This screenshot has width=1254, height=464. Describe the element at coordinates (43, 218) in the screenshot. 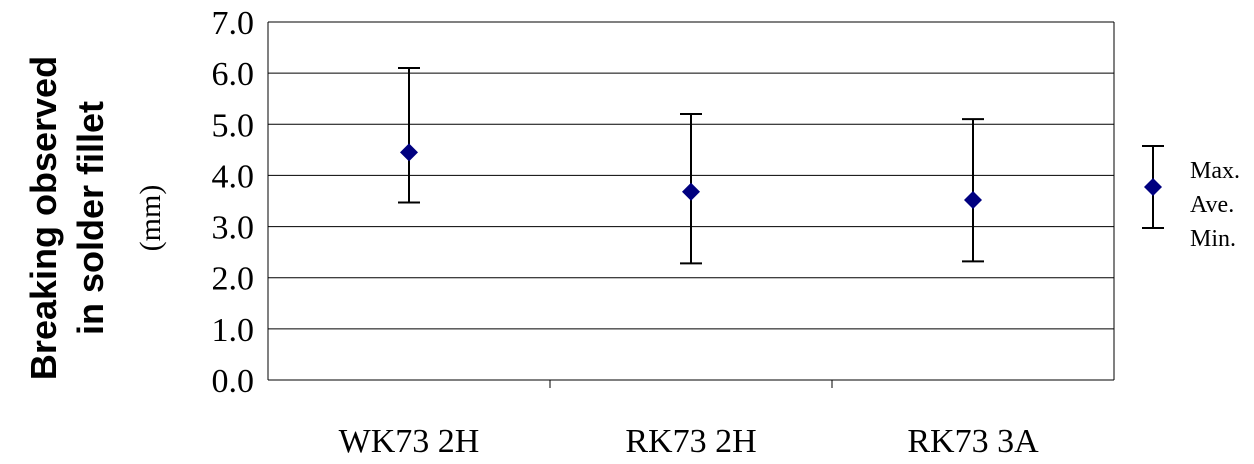

I see `y-axis-title-line-1: Breaking observed` at that location.